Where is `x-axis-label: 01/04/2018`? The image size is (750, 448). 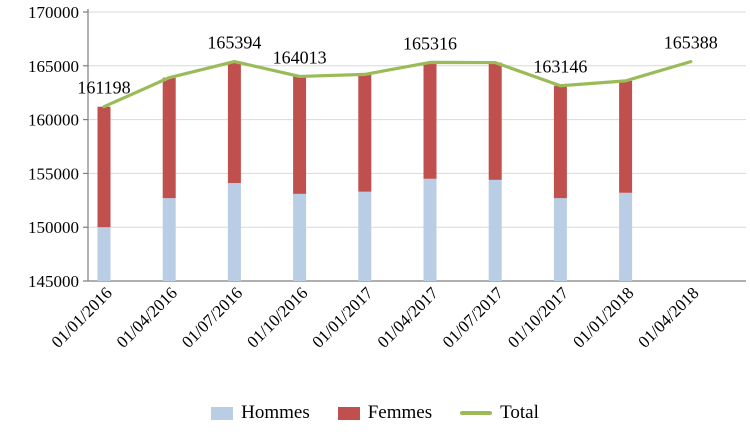 x-axis-label: 01/04/2018 is located at coordinates (668, 317).